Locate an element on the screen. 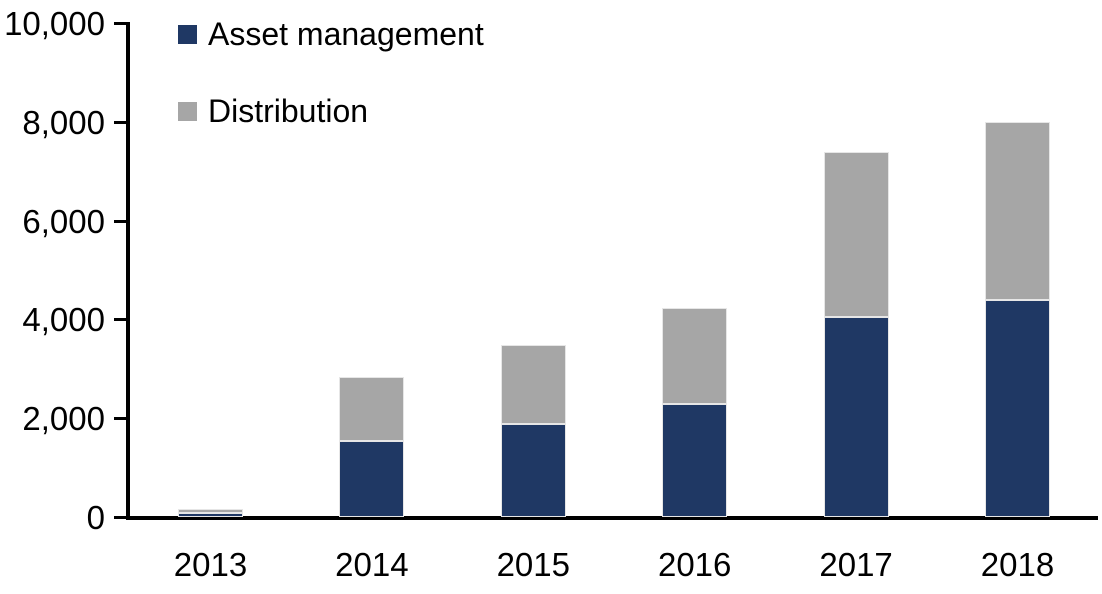 The width and height of the screenshot is (1102, 594). bar-2013-distribution is located at coordinates (210, 511).